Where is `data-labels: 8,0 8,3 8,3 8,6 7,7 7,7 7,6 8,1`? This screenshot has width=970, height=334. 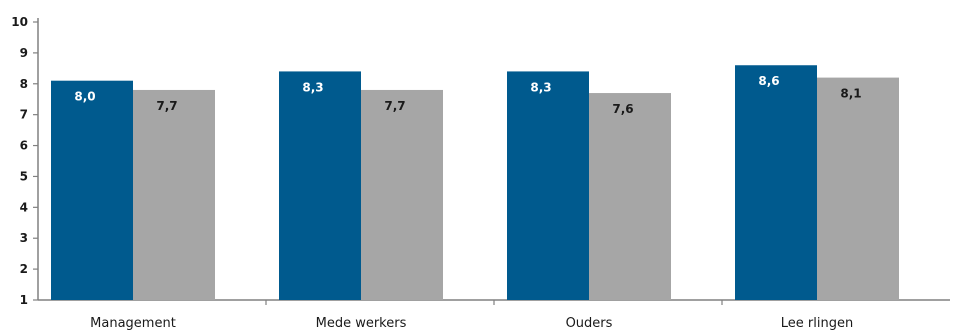
data-labels: 8,0 8,3 8,3 8,6 7,7 7,7 7,6 8,1 is located at coordinates (467, 95).